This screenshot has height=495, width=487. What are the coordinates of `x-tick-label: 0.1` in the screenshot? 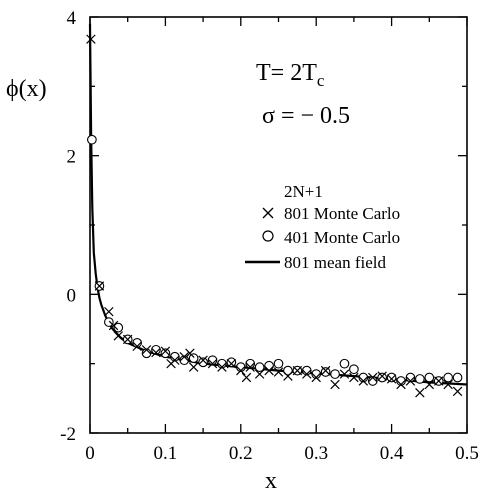 It's located at (166, 453).